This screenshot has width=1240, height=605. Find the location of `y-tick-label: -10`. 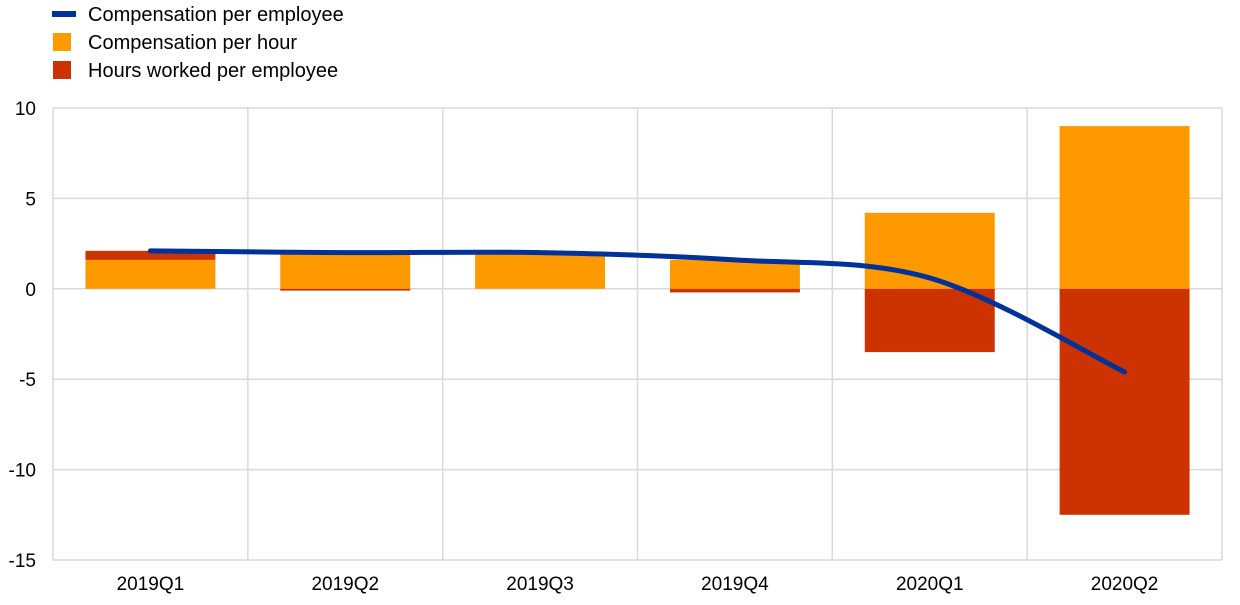

y-tick-label: -10 is located at coordinates (22, 471).